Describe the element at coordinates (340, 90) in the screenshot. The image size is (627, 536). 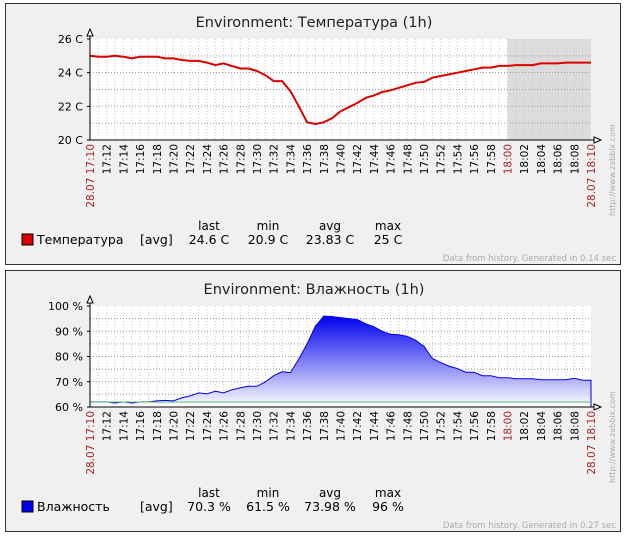
I see `series-line` at that location.